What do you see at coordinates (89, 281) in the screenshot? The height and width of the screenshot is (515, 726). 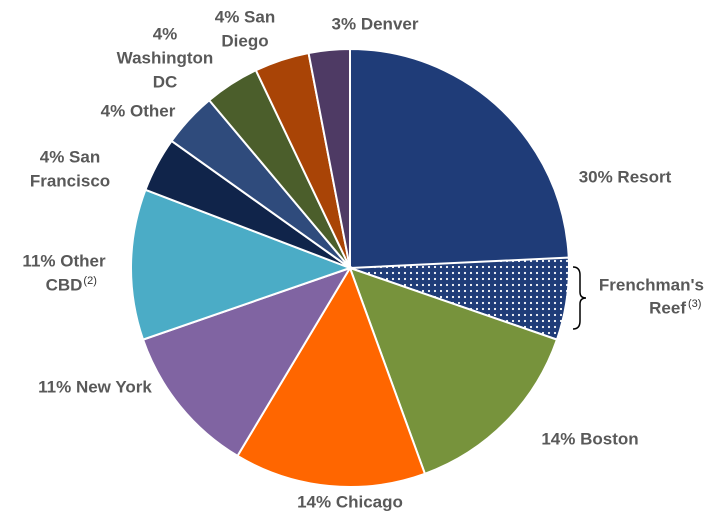 I see `slice-note: (2)` at bounding box center [89, 281].